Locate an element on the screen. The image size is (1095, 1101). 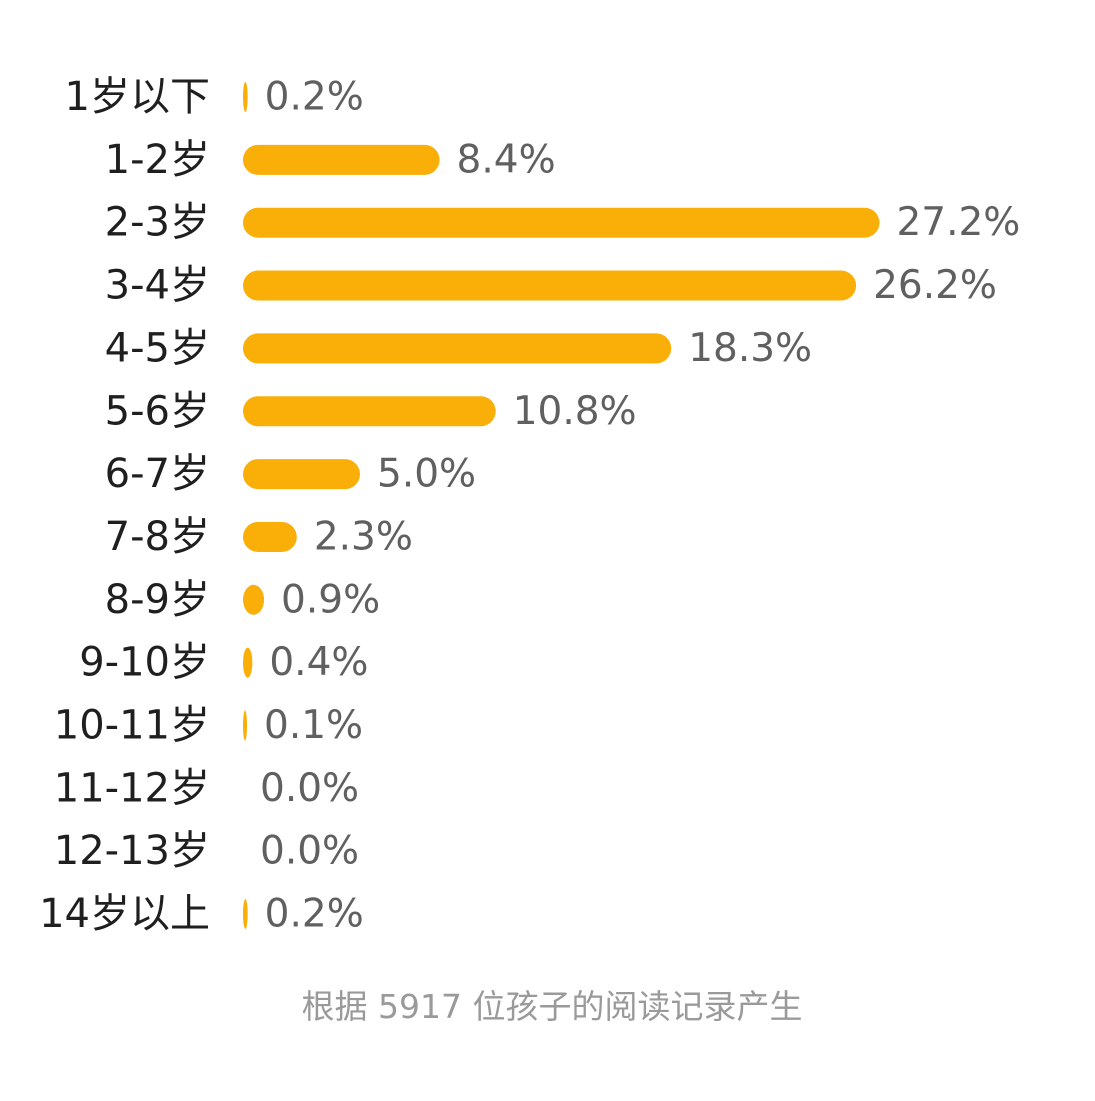
footnote: 根据 5917 位孩子的阅读记录产生 is located at coordinates (552, 1006).